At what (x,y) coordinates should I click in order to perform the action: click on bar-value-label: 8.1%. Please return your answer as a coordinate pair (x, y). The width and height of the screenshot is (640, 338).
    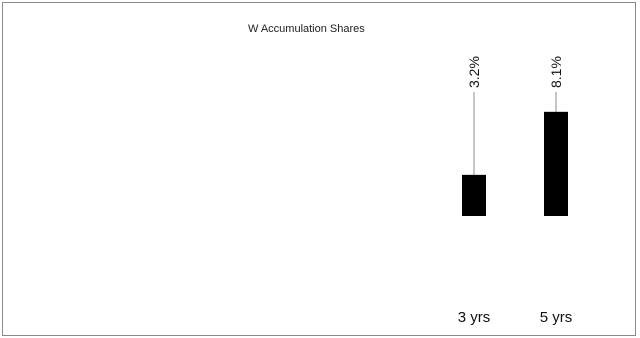
    Looking at the image, I should click on (556, 72).